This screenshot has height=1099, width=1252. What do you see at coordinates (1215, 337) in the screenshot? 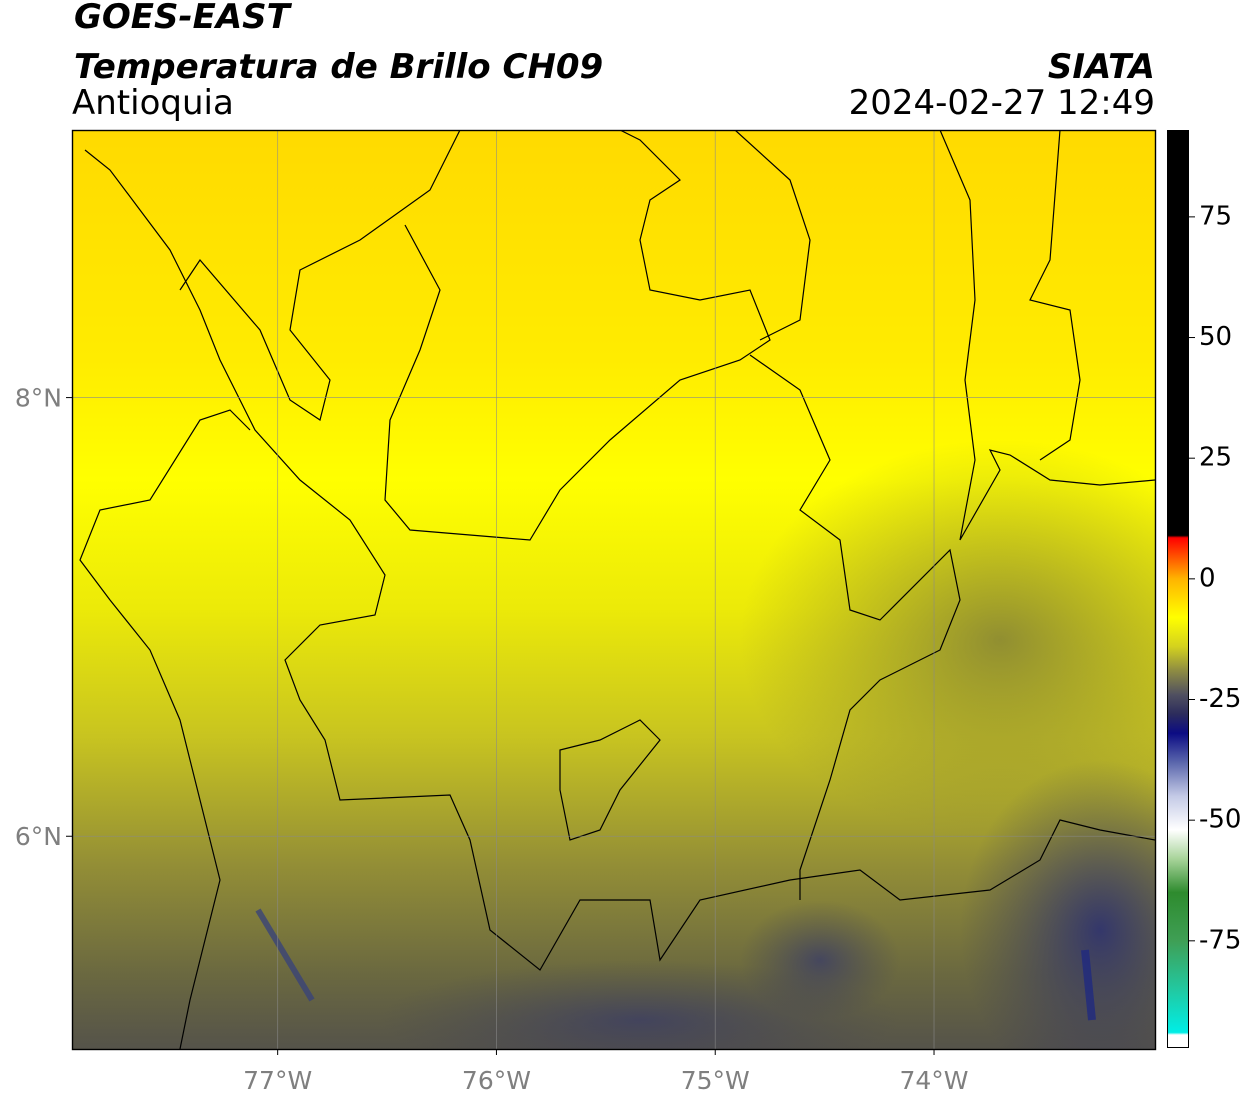
I see `colorbar-tick-label: 50` at bounding box center [1215, 337].